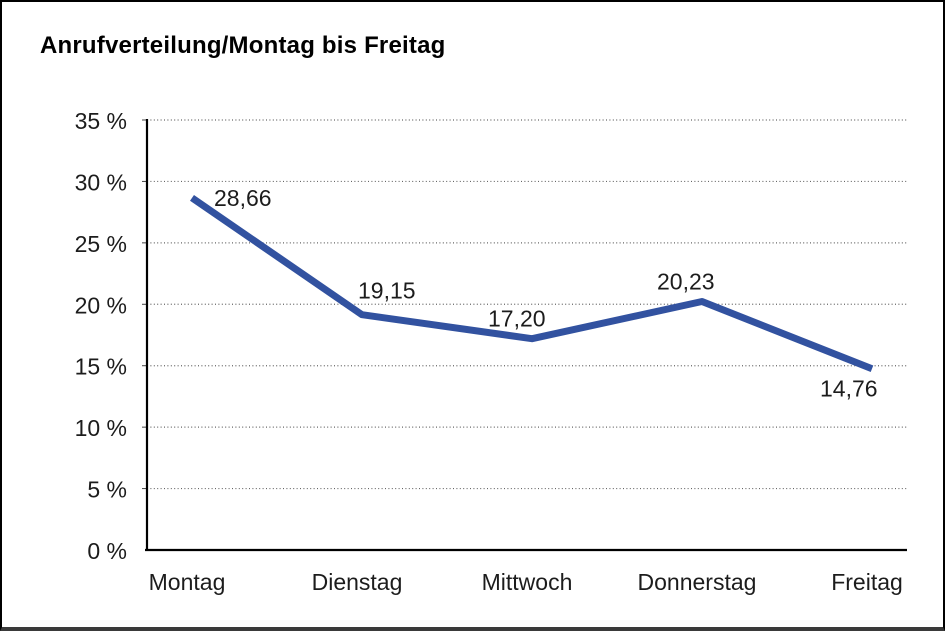 This screenshot has height=631, width=945. What do you see at coordinates (849, 389) in the screenshot?
I see `data-label: 14,76` at bounding box center [849, 389].